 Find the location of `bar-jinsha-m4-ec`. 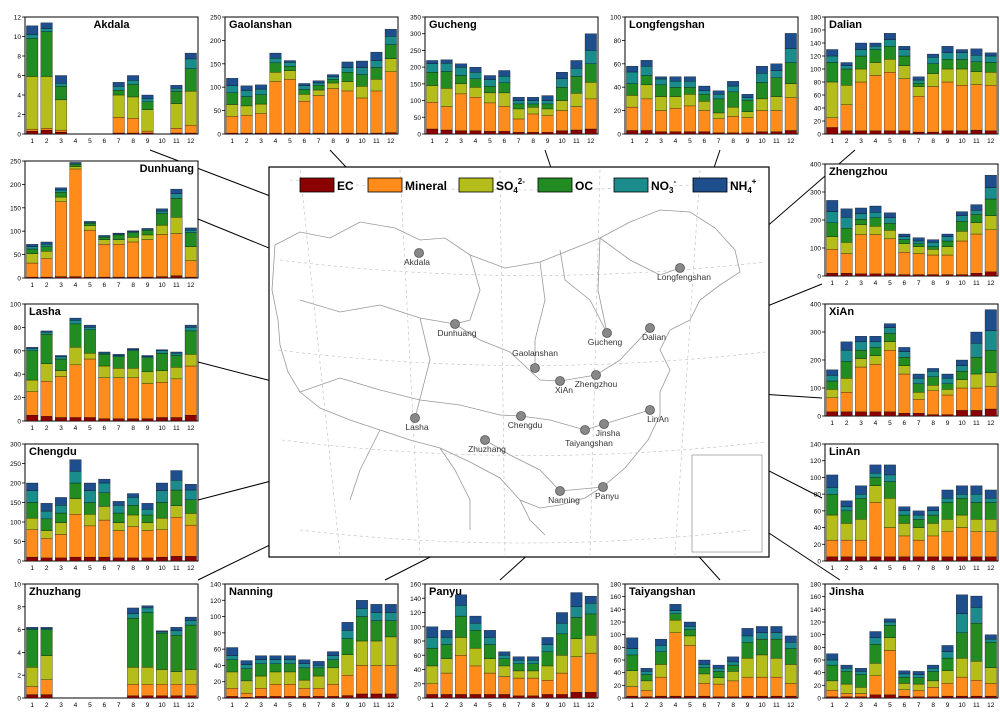

bar-jinsha-m4-ec is located at coordinates (875, 696).